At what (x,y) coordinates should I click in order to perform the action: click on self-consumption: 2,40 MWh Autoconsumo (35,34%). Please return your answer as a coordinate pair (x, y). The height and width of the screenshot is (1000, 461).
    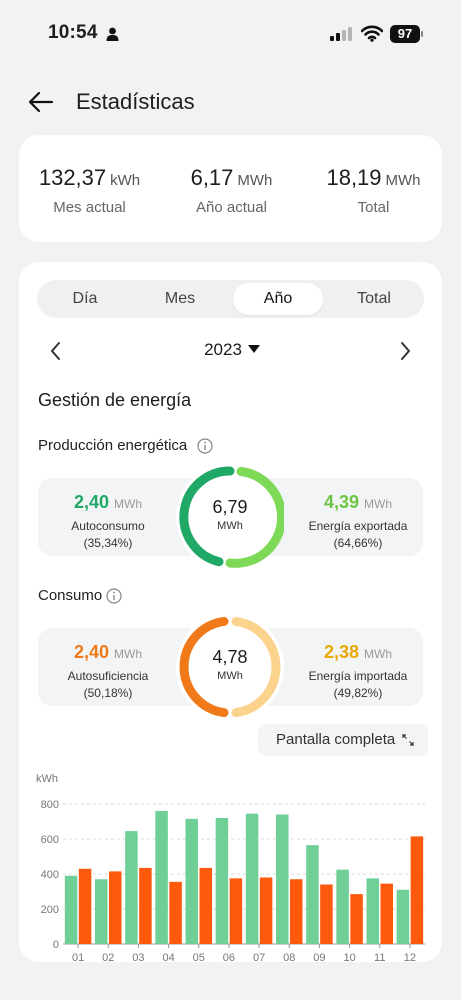
    Looking at the image, I should click on (108, 521).